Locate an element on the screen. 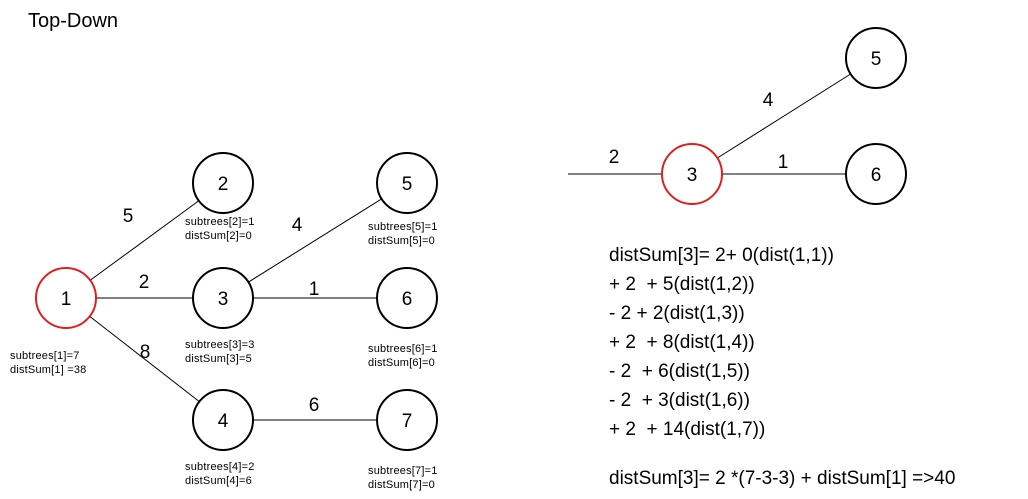 The height and width of the screenshot is (499, 1028). edge-weight-1-3: 2 is located at coordinates (144, 282).